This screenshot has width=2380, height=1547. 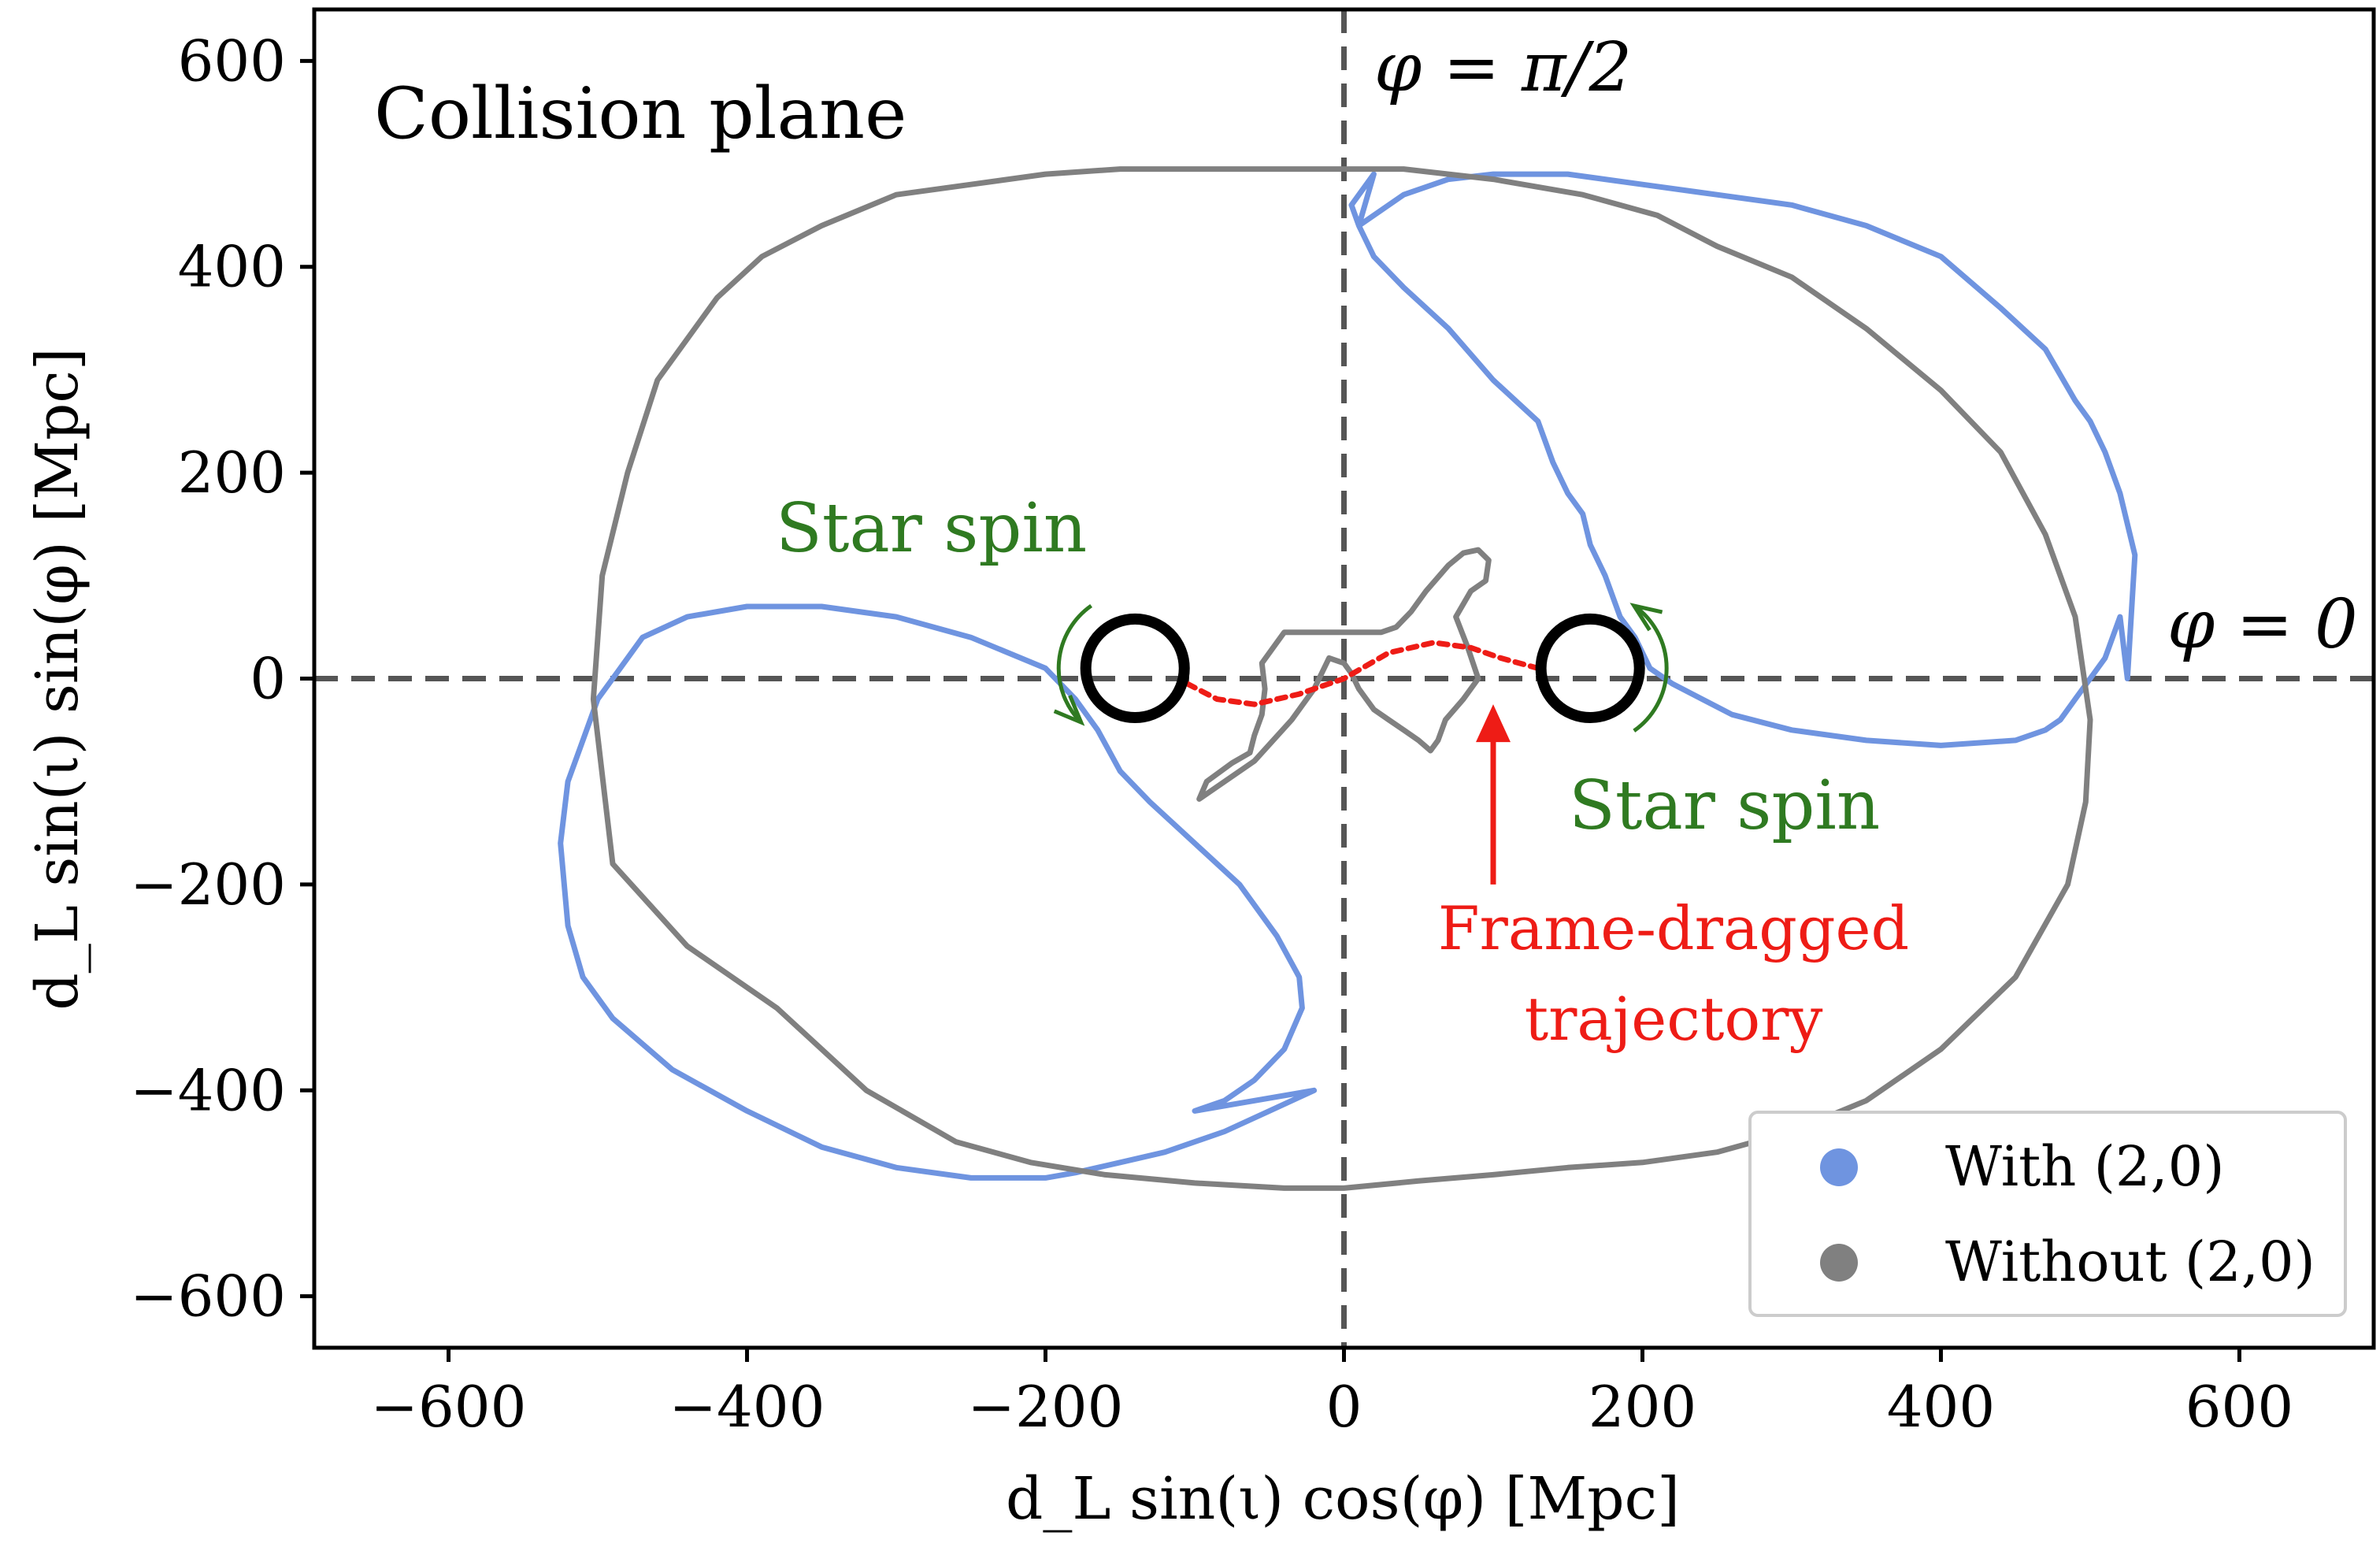 What do you see at coordinates (268, 679) in the screenshot?
I see `y-tick-label: 0` at bounding box center [268, 679].